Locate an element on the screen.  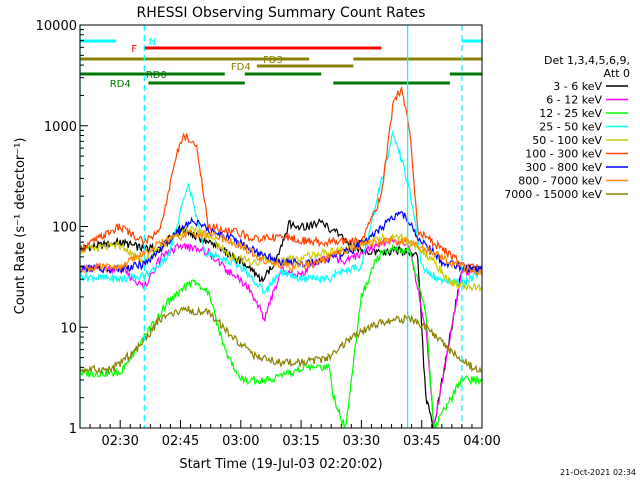
y-tick-label: 100 is located at coordinates (64, 228).